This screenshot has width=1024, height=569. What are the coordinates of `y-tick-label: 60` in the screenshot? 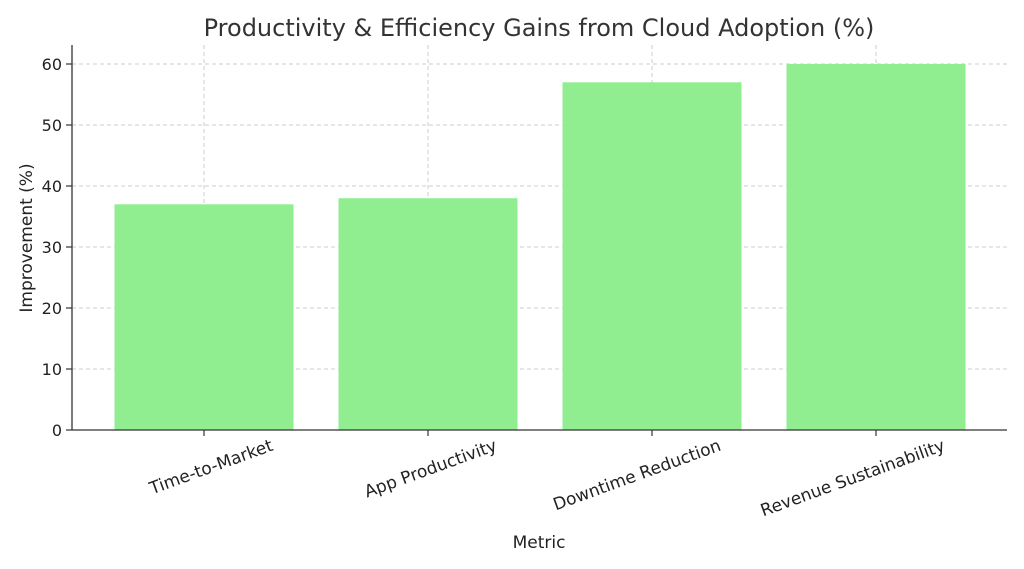 It's located at (52, 64).